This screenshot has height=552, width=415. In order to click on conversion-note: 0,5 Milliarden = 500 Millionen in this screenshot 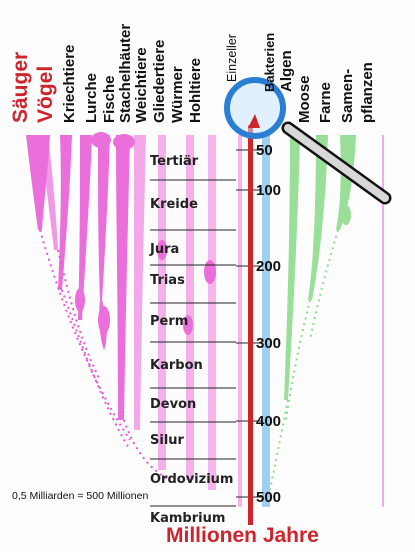, I will do `click(80, 496)`.